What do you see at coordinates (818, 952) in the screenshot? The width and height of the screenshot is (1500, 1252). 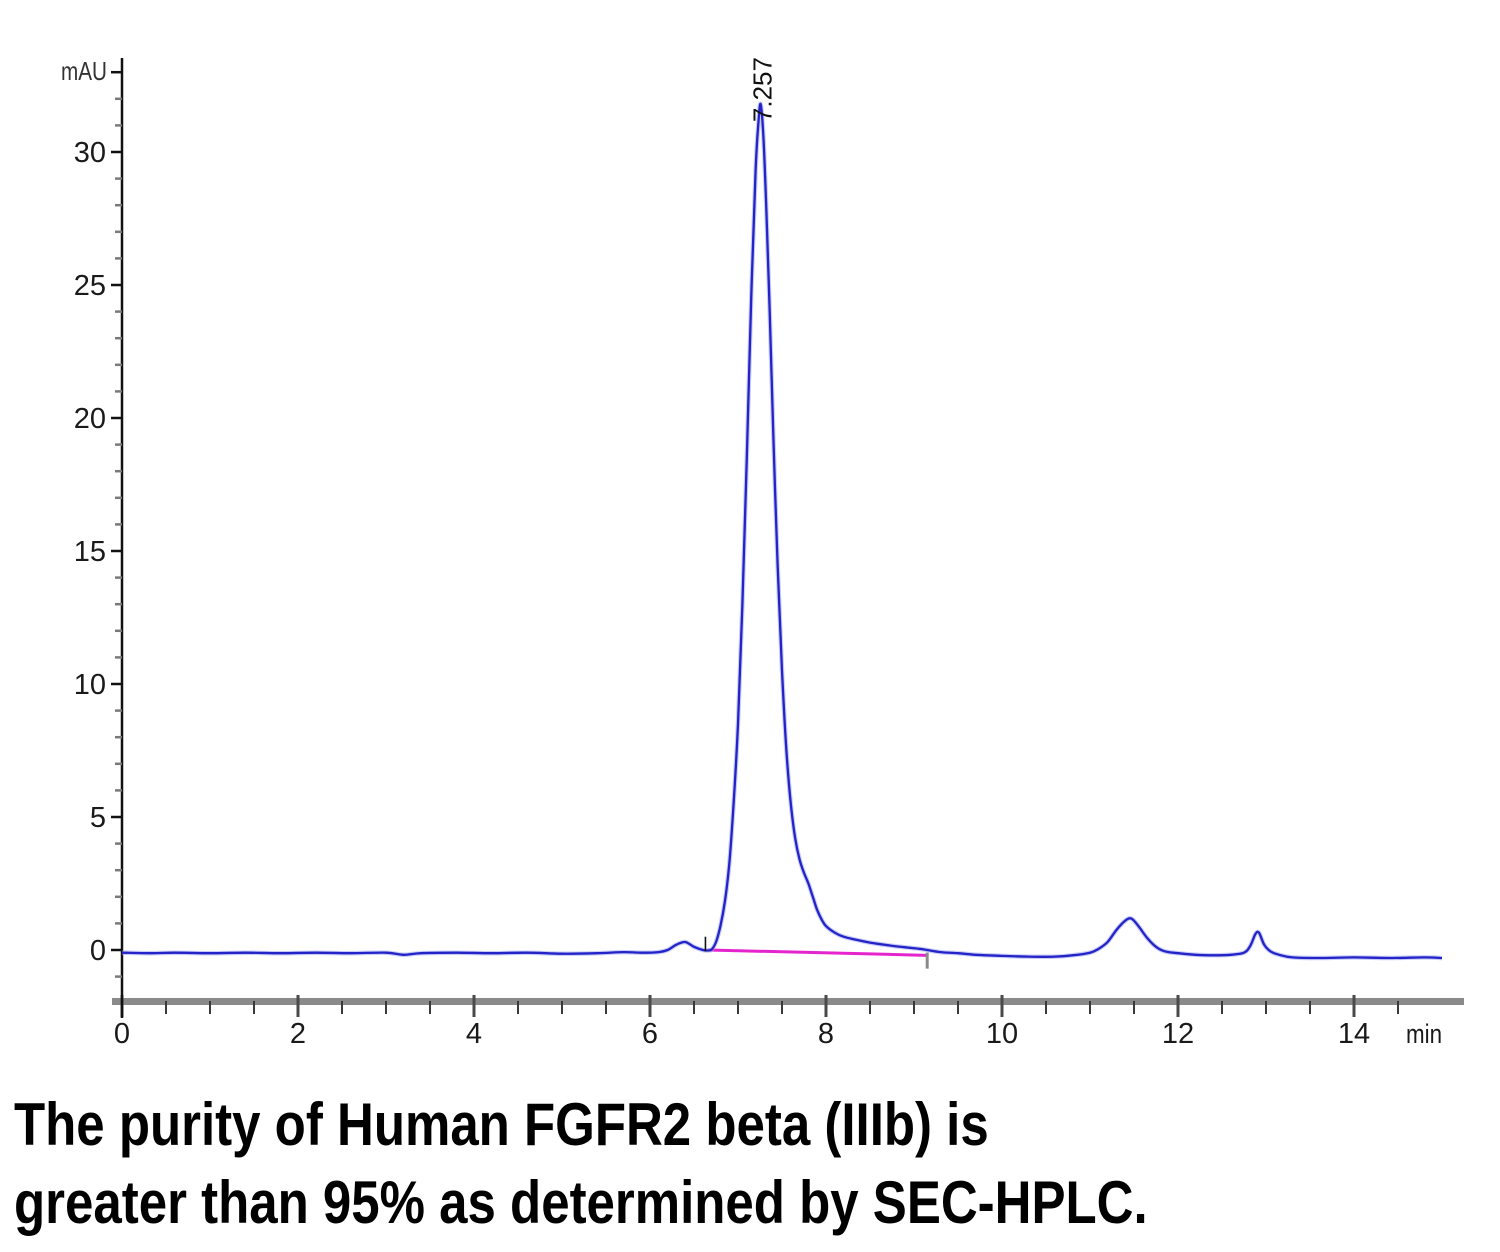 I see `integration-baseline` at bounding box center [818, 952].